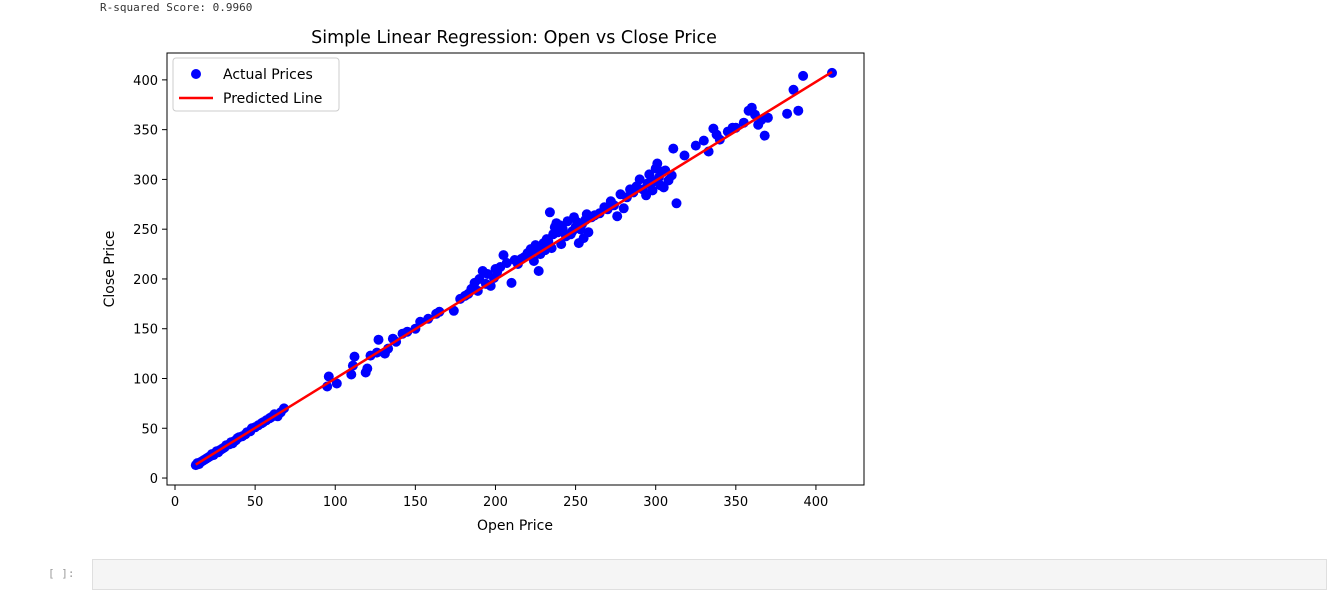 The height and width of the screenshot is (600, 1329). I want to click on x-tick-label: 250, so click(575, 502).